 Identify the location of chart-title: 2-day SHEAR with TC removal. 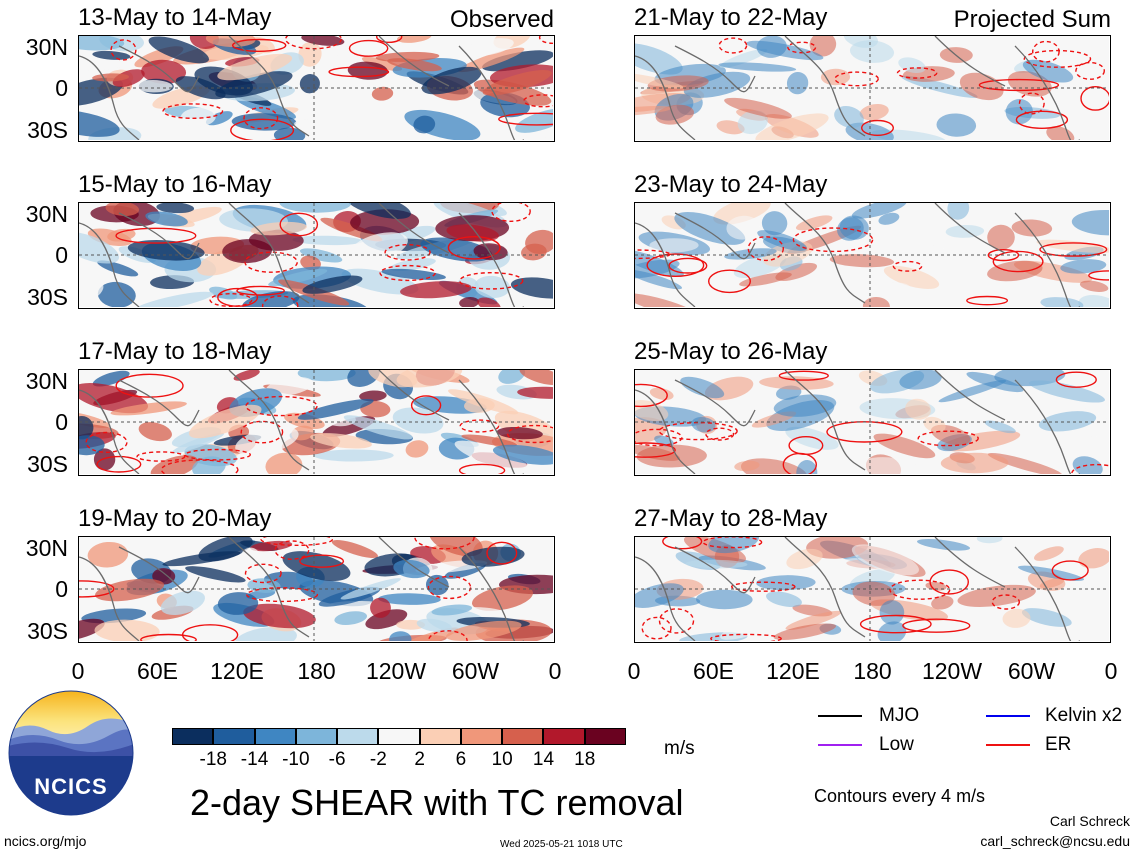
(437, 802).